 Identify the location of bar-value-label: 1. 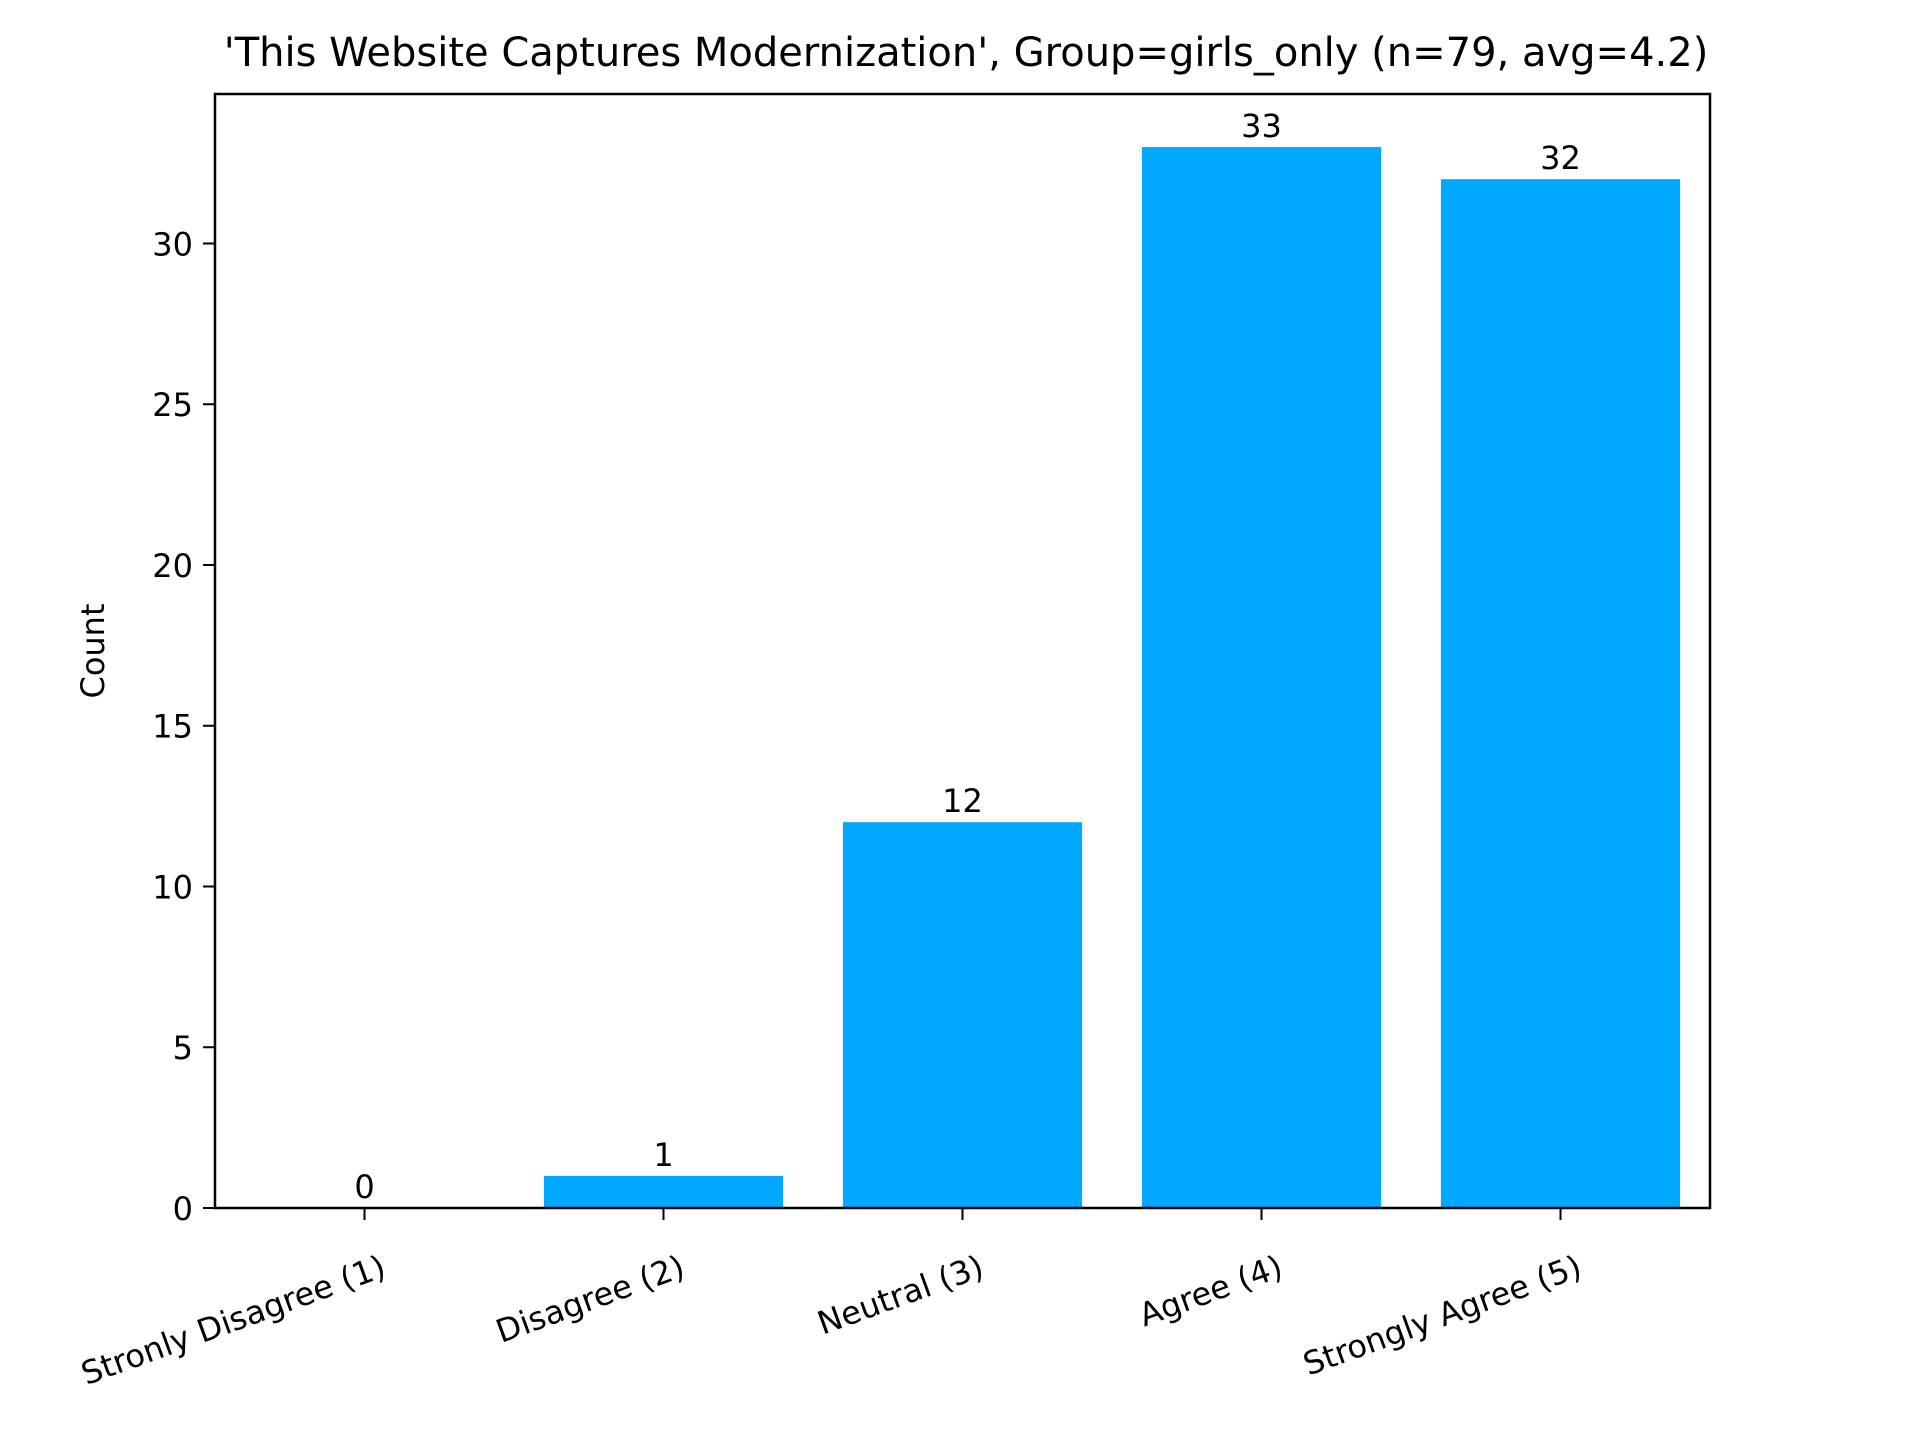
(663, 1155).